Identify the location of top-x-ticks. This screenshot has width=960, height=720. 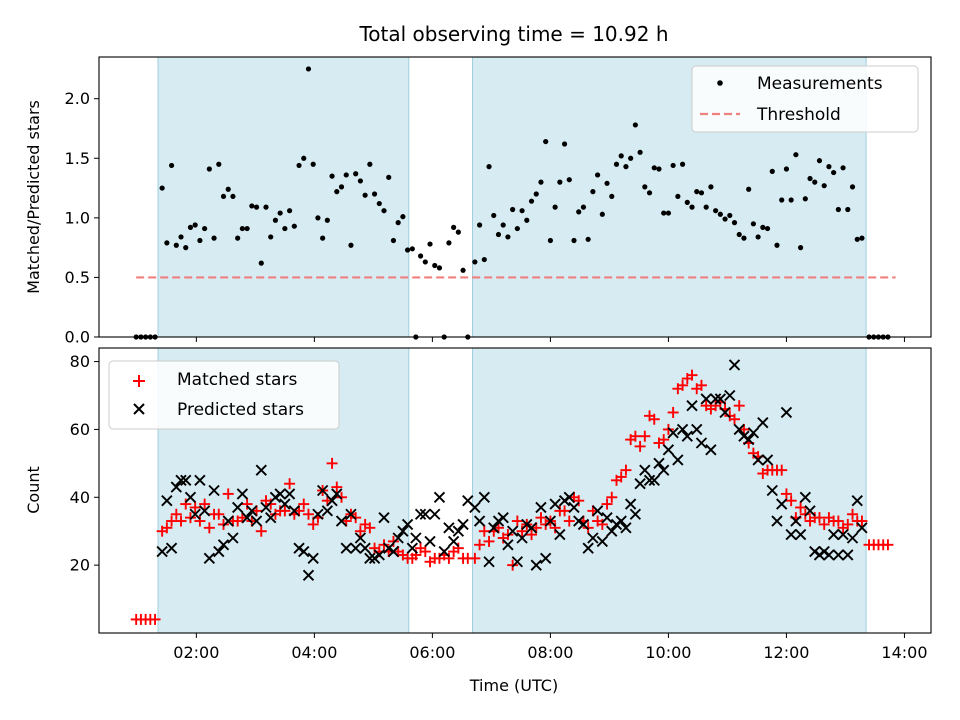
(550, 339).